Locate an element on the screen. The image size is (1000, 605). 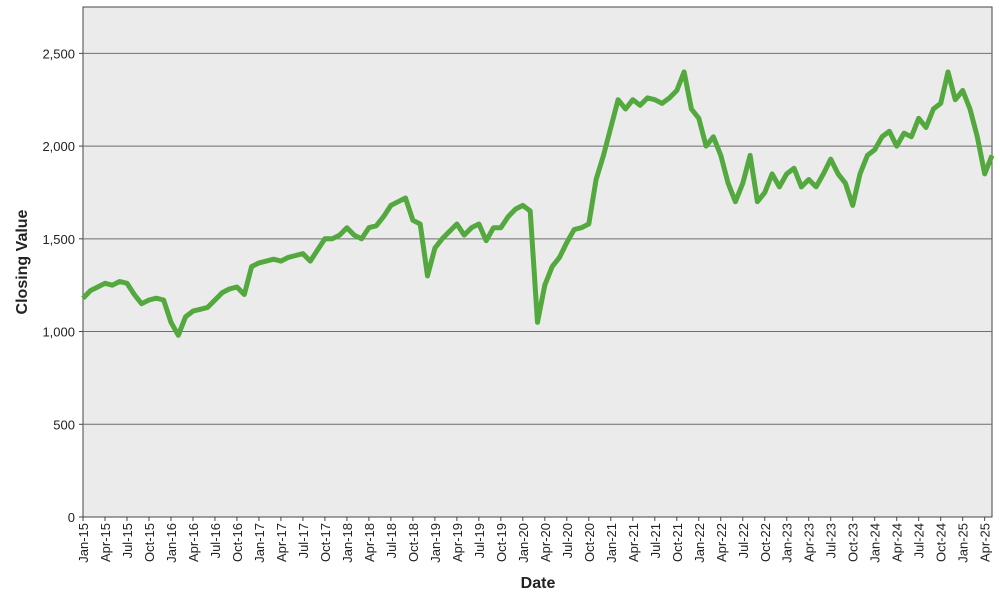
x-tick-label: Jul-22 is located at coordinates (743, 540).